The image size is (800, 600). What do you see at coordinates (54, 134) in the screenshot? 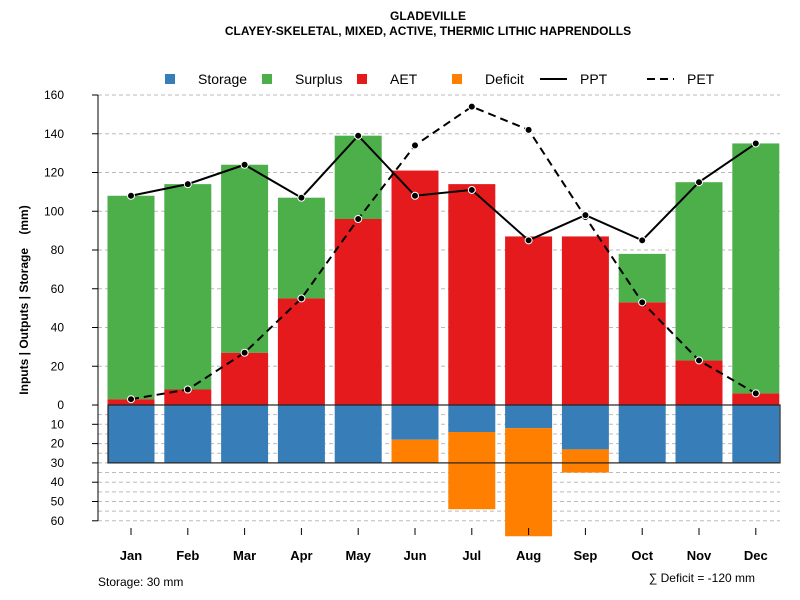
I see `y-tick-label: 140` at bounding box center [54, 134].